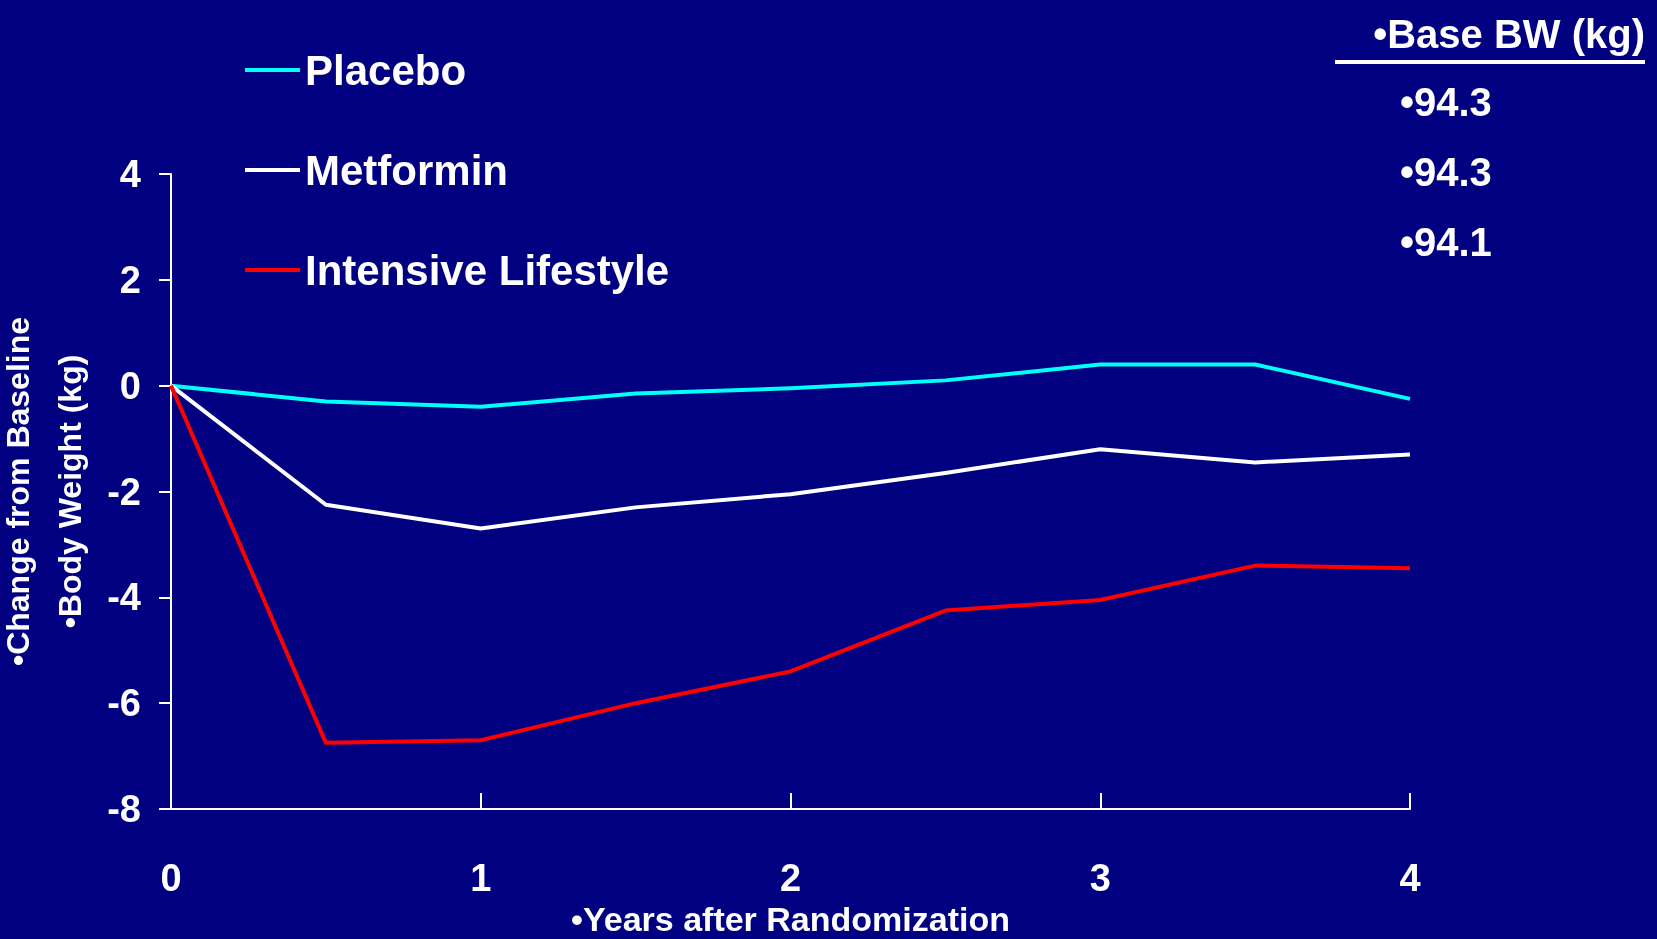 This screenshot has width=1657, height=939. Describe the element at coordinates (790, 919) in the screenshot. I see `x-axis-title: •Years after Randomization` at that location.